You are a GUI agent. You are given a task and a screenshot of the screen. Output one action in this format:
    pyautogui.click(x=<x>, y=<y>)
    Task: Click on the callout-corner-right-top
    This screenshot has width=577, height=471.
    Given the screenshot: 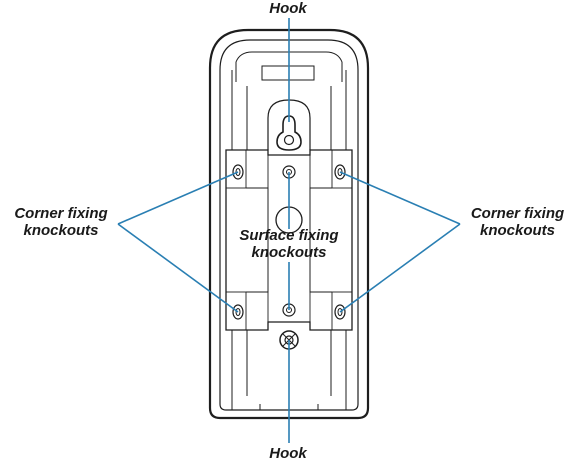 What is the action you would take?
    pyautogui.click(x=400, y=198)
    